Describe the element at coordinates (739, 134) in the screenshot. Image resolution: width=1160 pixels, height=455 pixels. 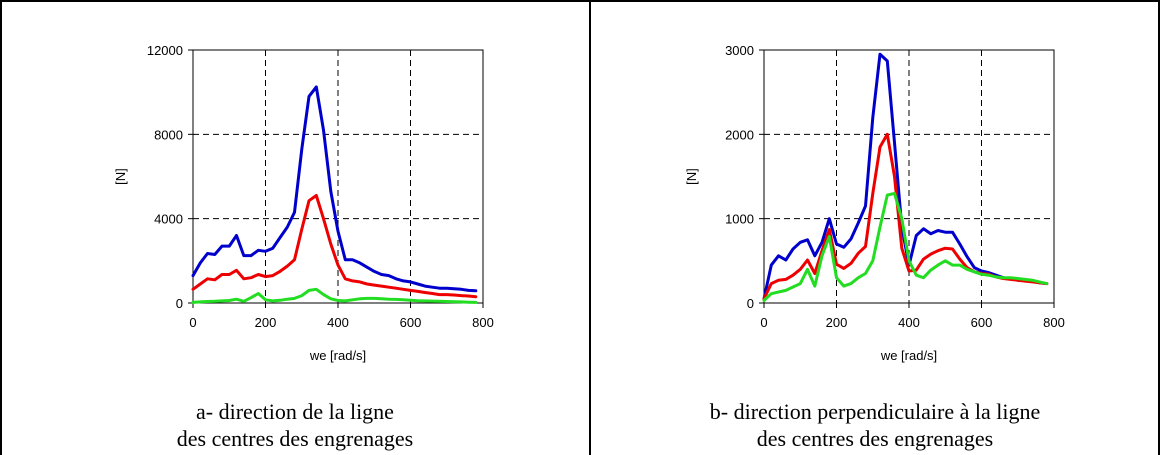
I see `right-y-tick-label: 2000` at that location.